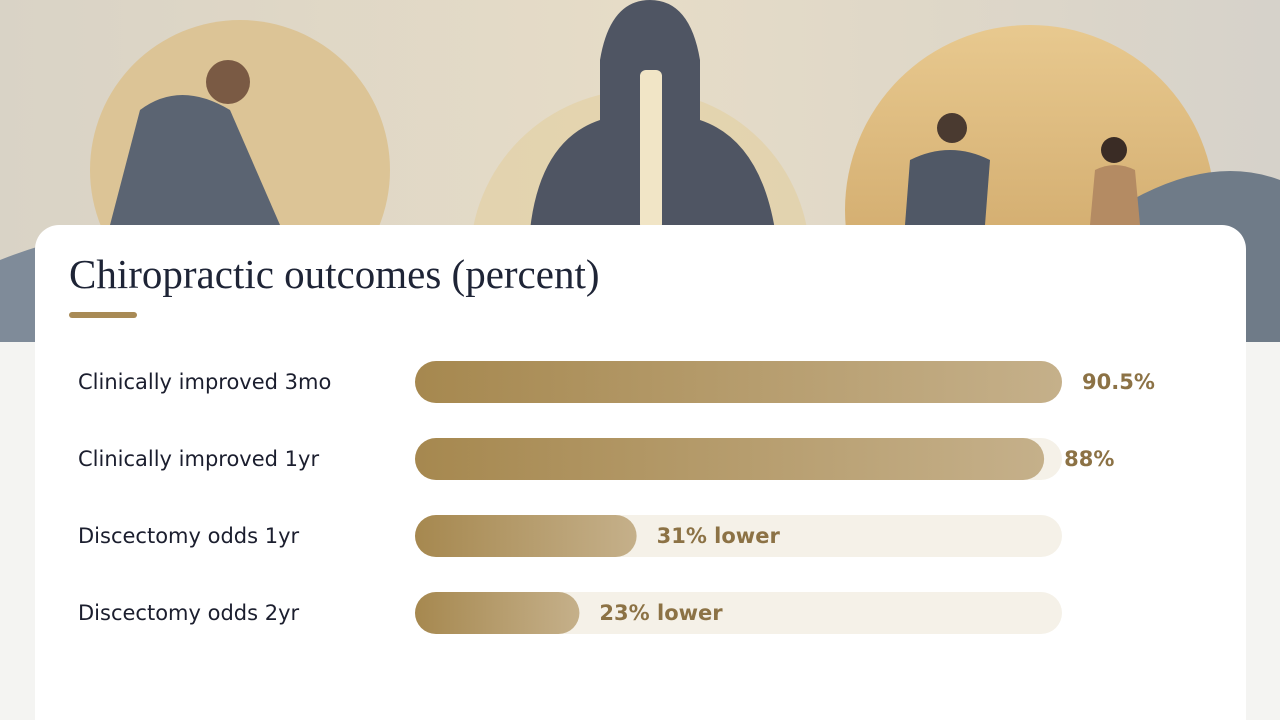 The image size is (1280, 720). Describe the element at coordinates (198, 459) in the screenshot. I see `category-label: Clinically improved 1yr` at that location.